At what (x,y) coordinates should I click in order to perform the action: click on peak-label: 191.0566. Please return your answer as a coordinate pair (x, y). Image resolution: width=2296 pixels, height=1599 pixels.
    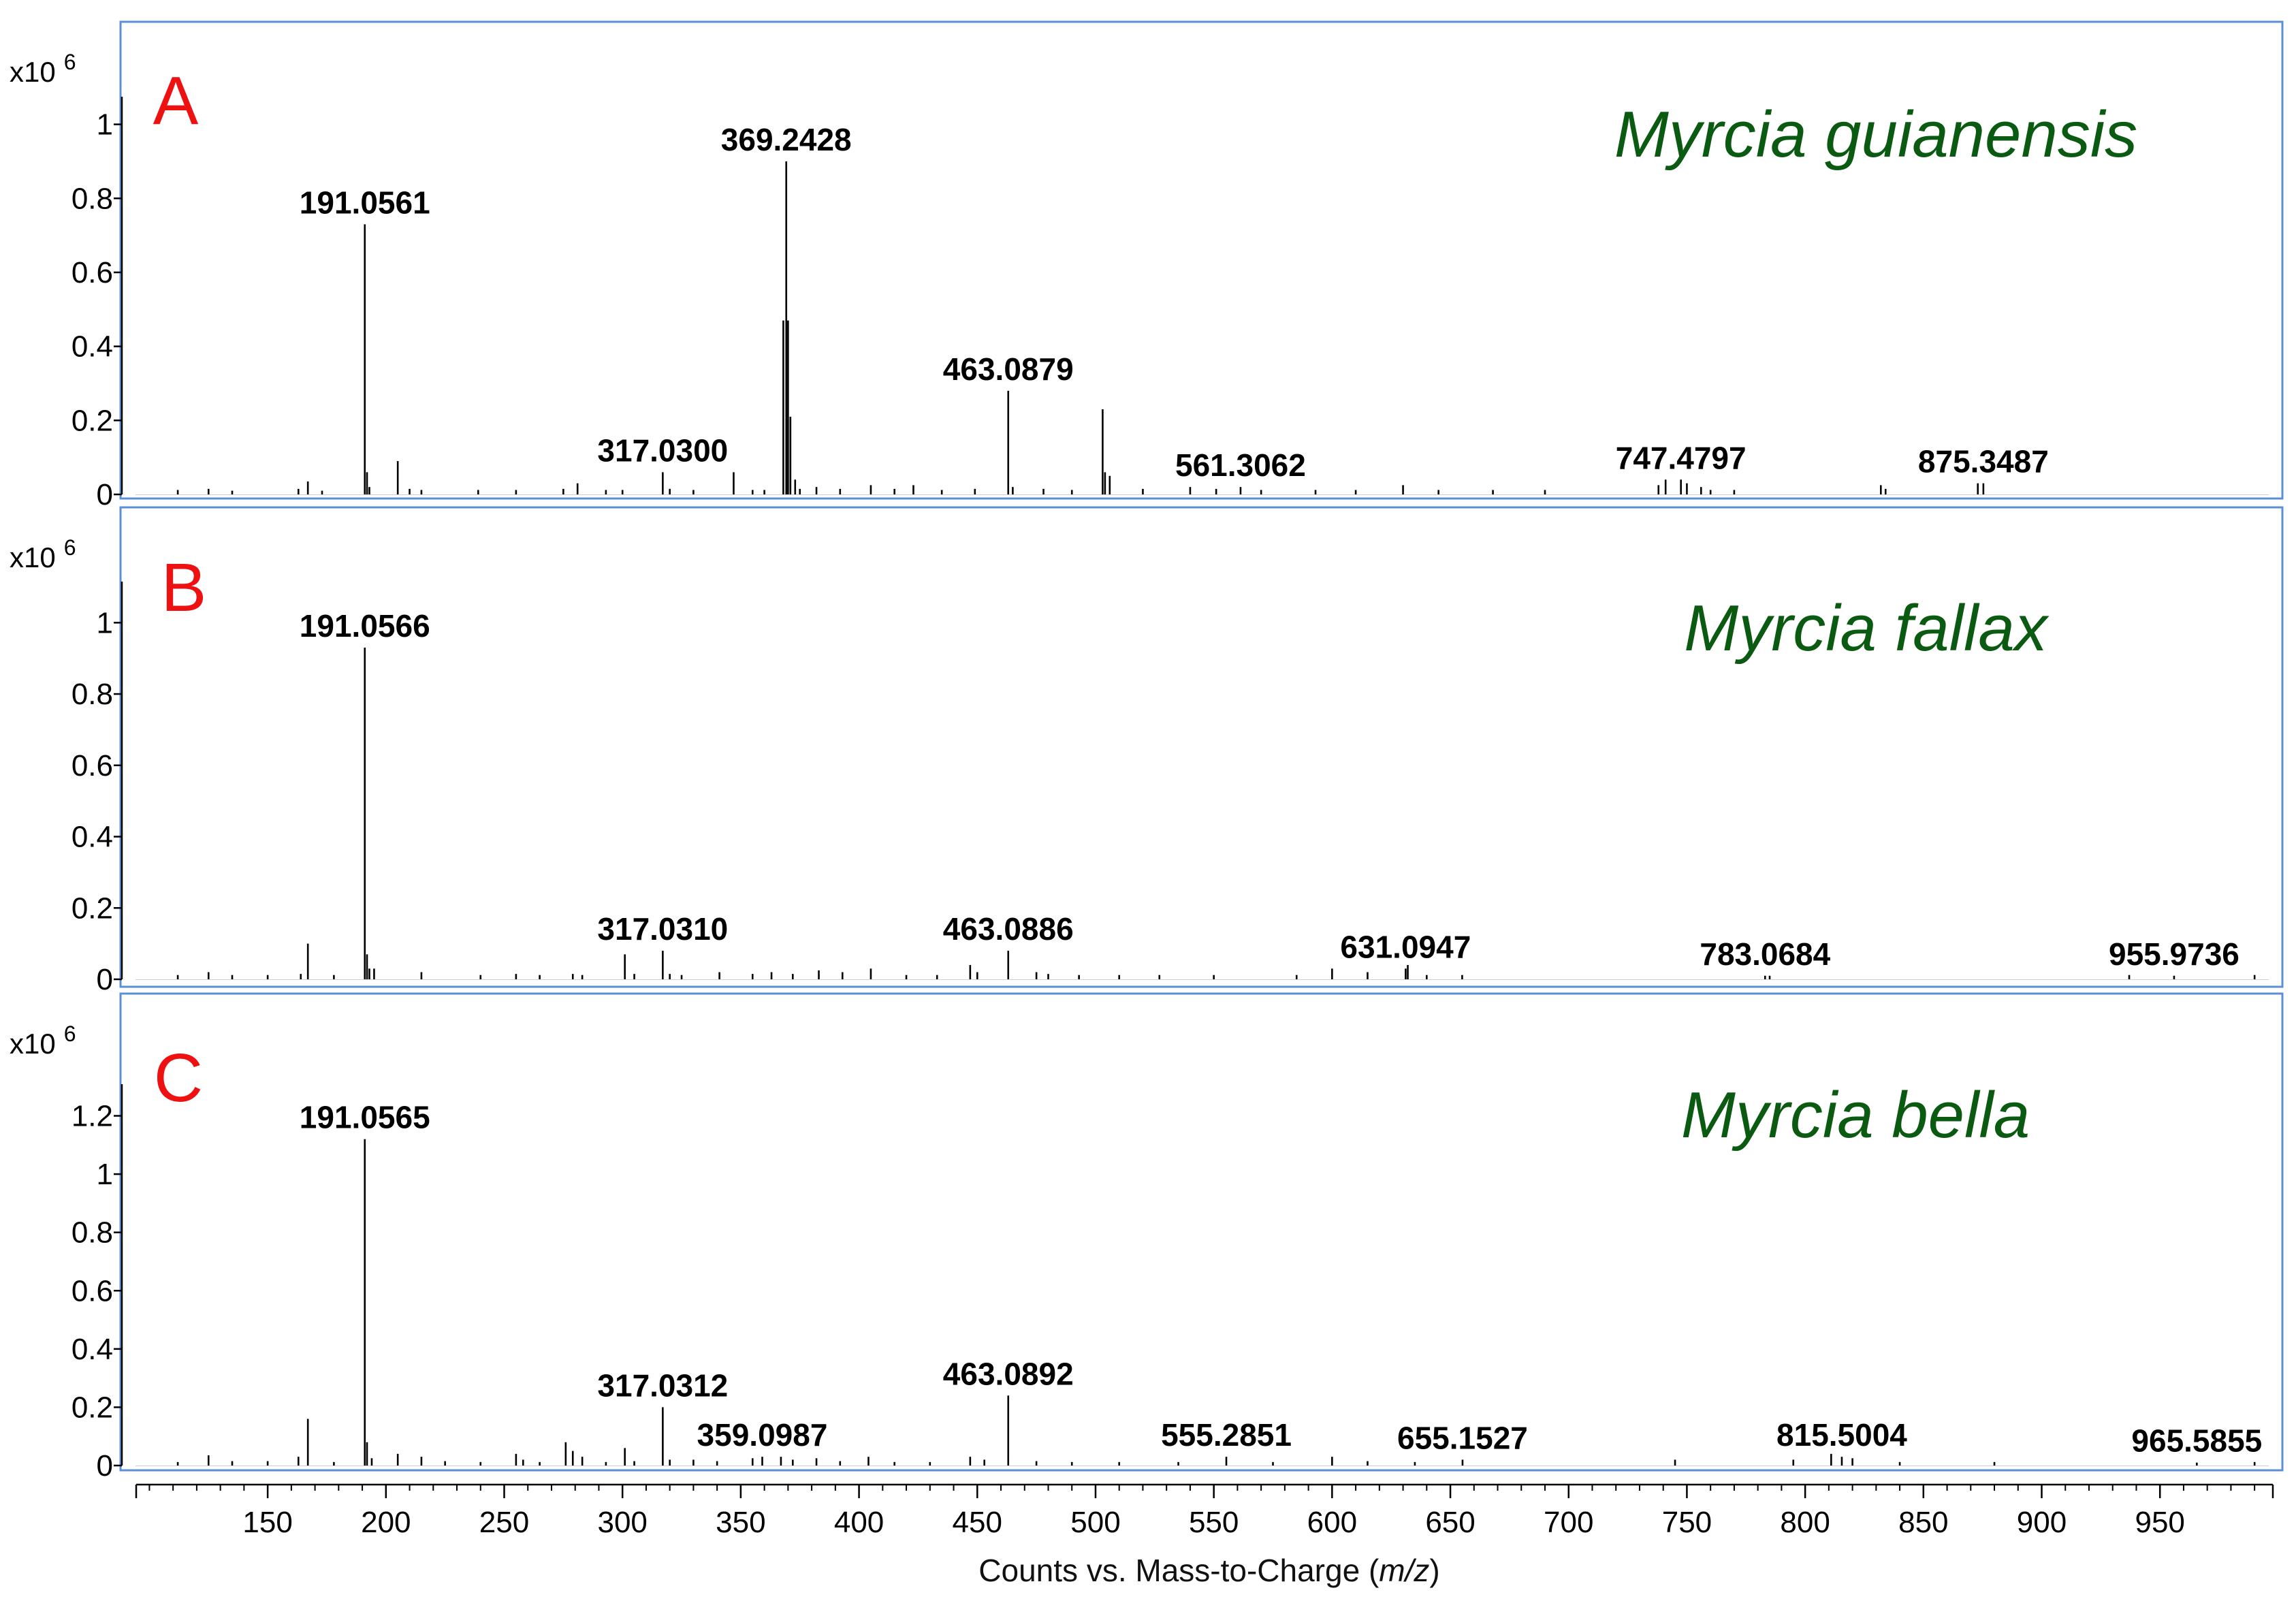
    Looking at the image, I should click on (365, 626).